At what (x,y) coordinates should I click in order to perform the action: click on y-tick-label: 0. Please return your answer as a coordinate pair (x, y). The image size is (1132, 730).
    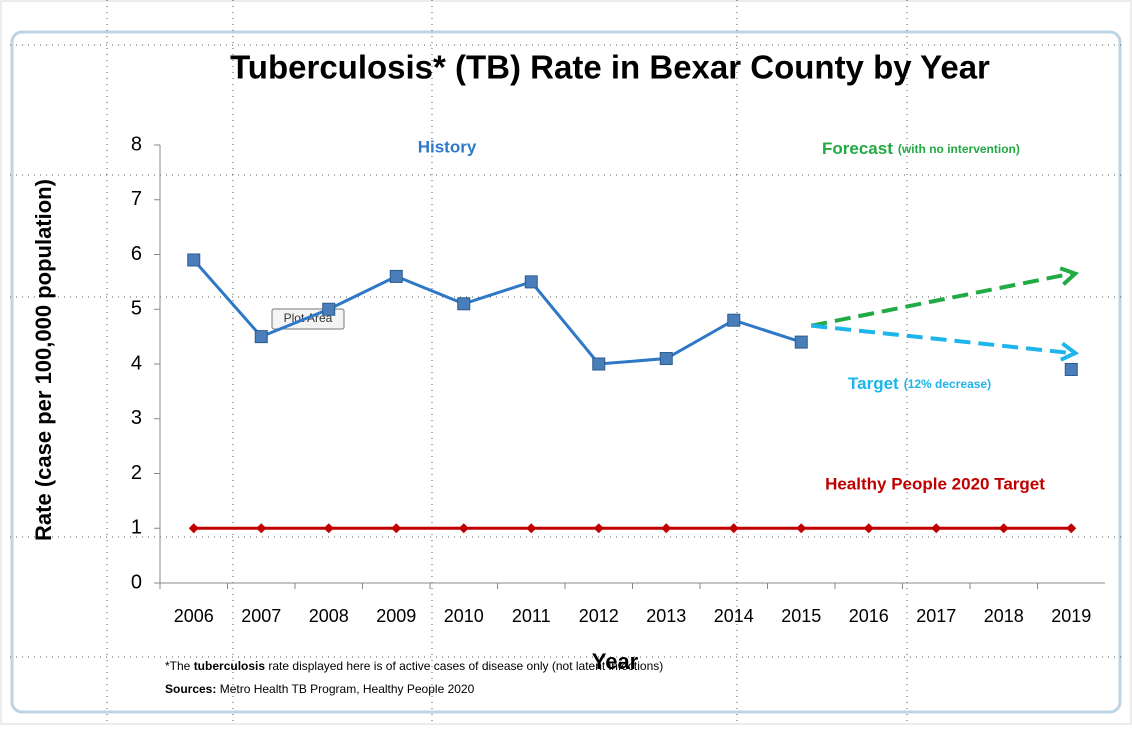
    Looking at the image, I should click on (136, 582).